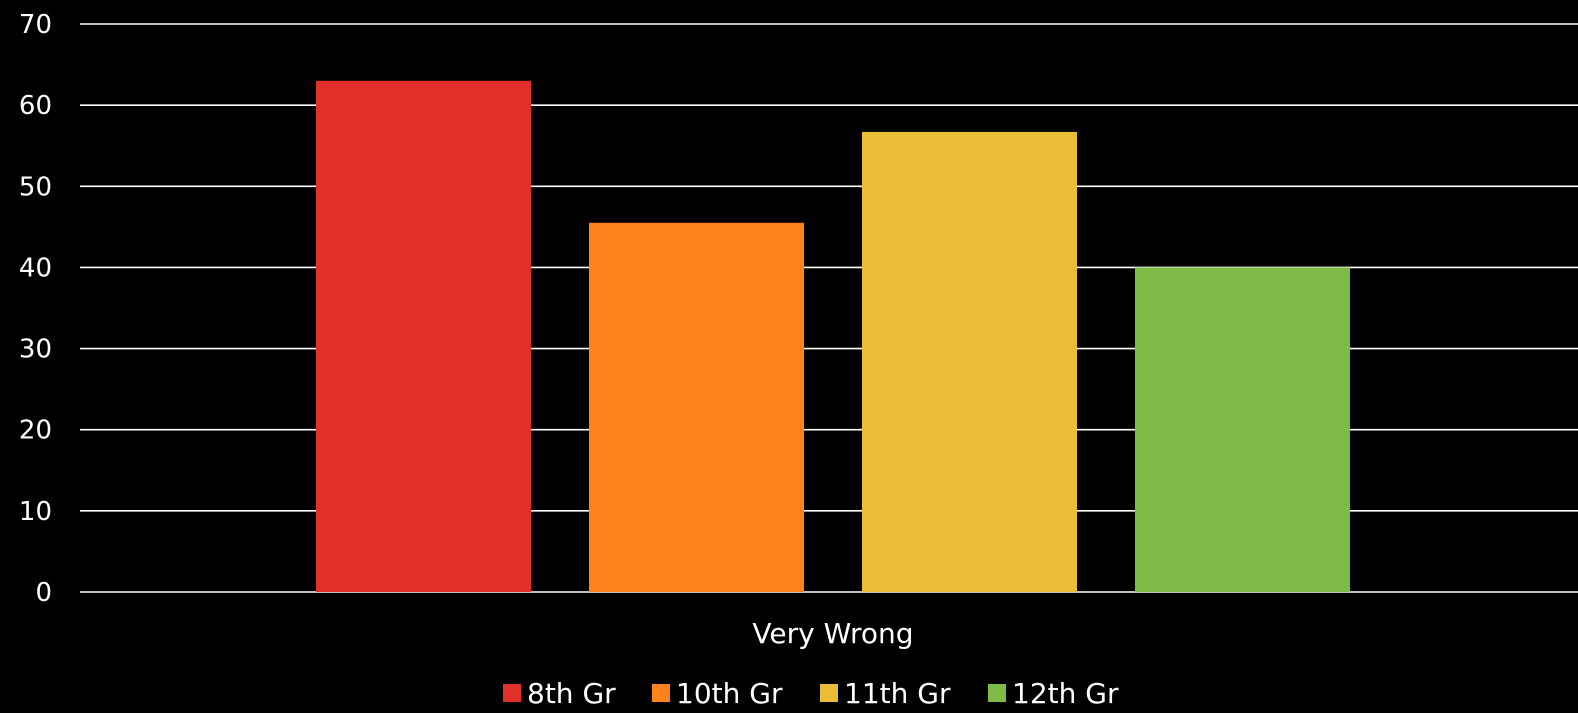  I want to click on x-category-label: Very Wrong, so click(832, 633).